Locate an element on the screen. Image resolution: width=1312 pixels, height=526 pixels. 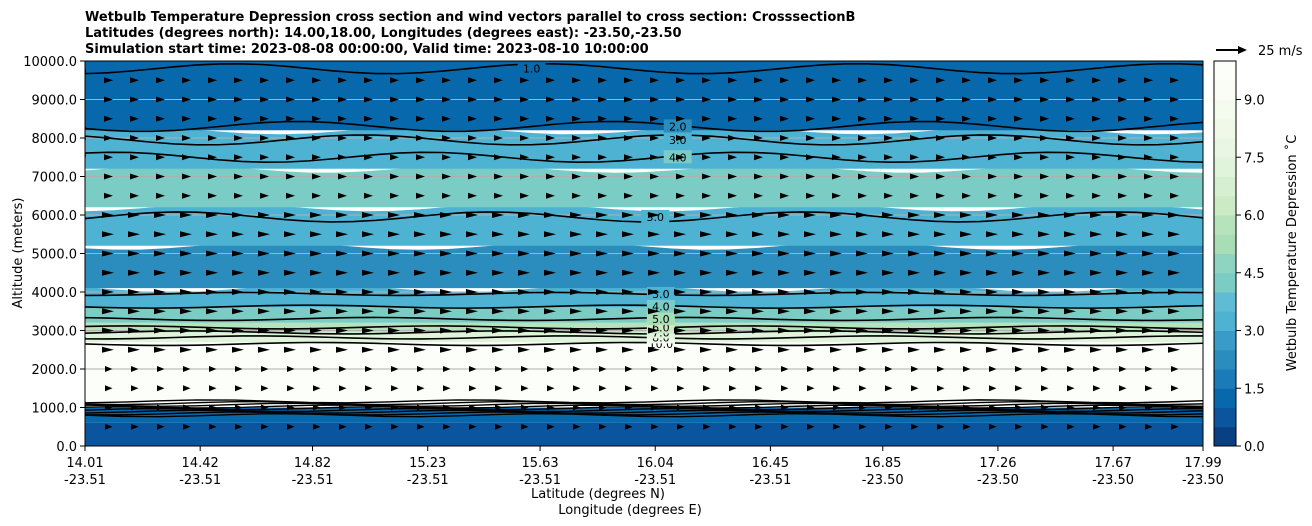
y-tick-label: 5000.0 is located at coordinates (55, 255).